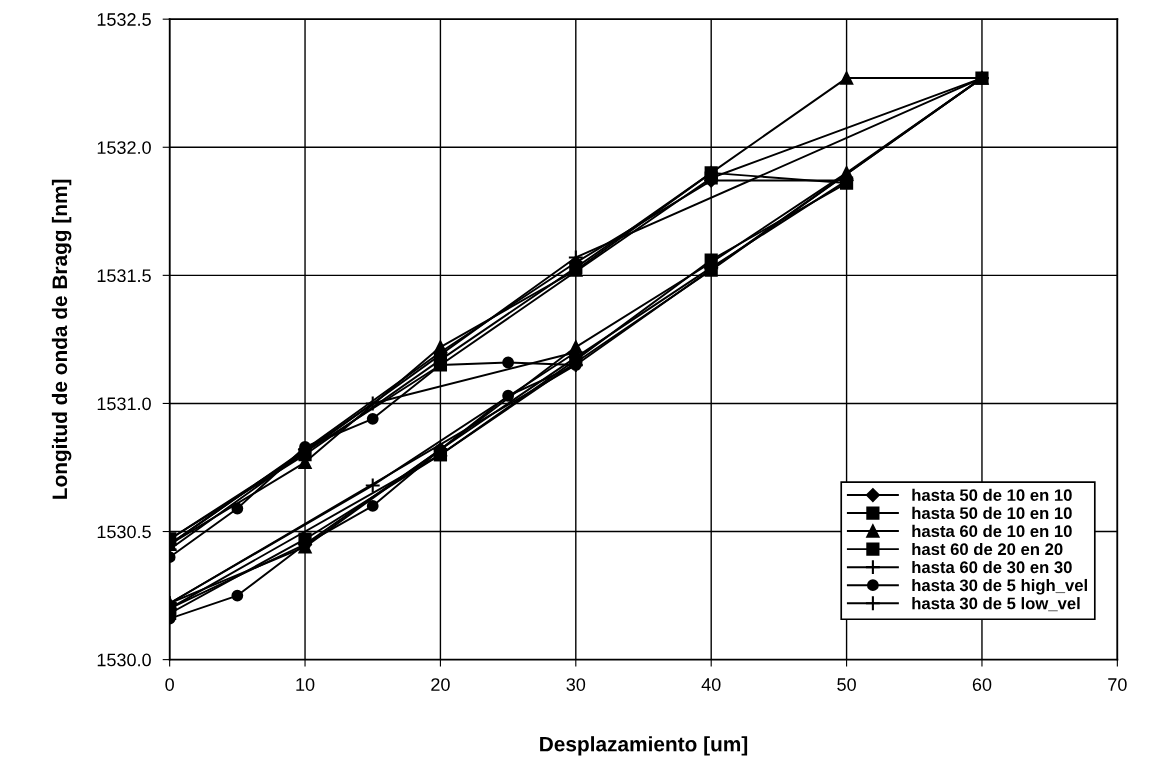 The height and width of the screenshot is (767, 1170). What do you see at coordinates (996, 604) in the screenshot?
I see `legend-label: hasta 30 de 5 low_vel` at bounding box center [996, 604].